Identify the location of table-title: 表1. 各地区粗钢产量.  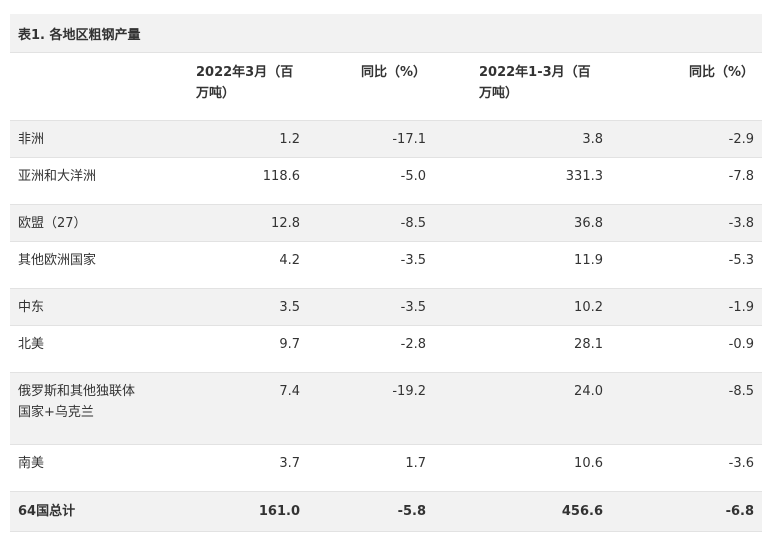
(386, 33).